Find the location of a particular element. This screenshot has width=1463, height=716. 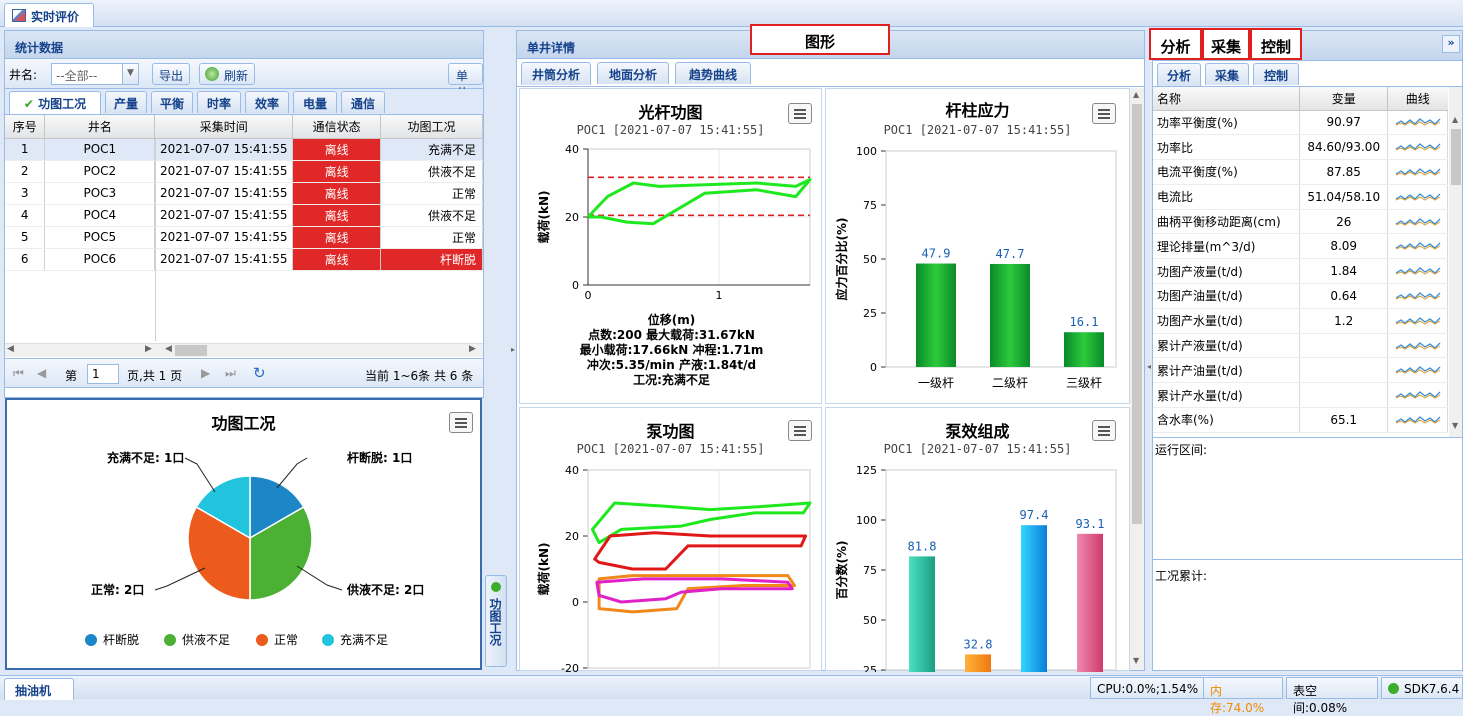

table-row: 曲柄平衡移动距离(cm) 26 is located at coordinates (1300, 222).